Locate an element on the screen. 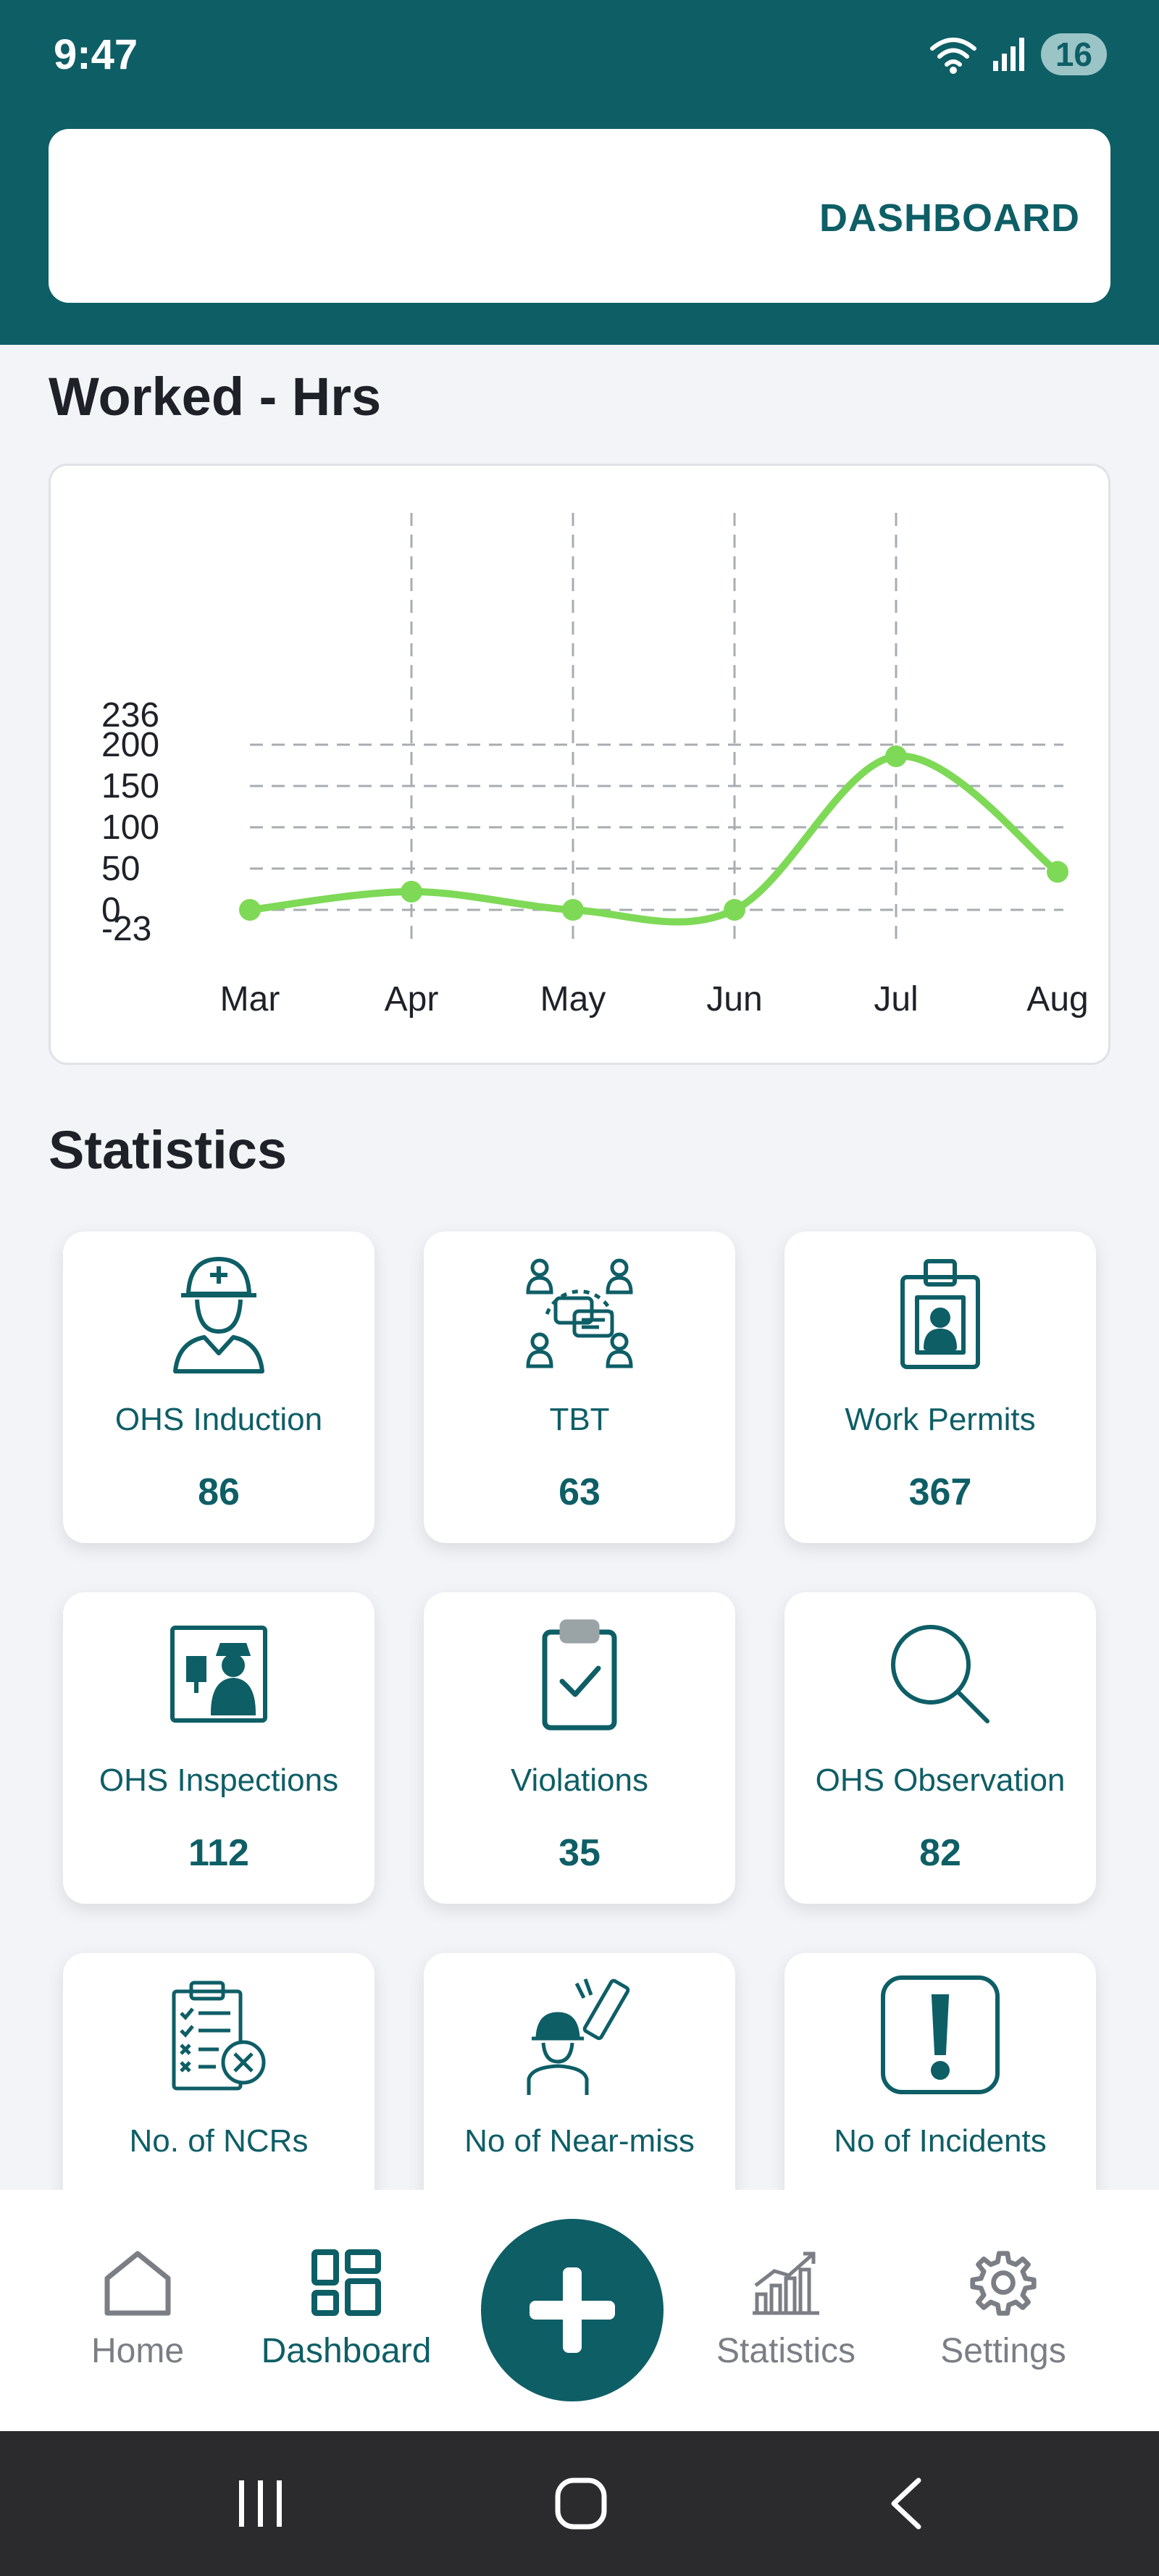  y-tick-label: 150 is located at coordinates (130, 786).